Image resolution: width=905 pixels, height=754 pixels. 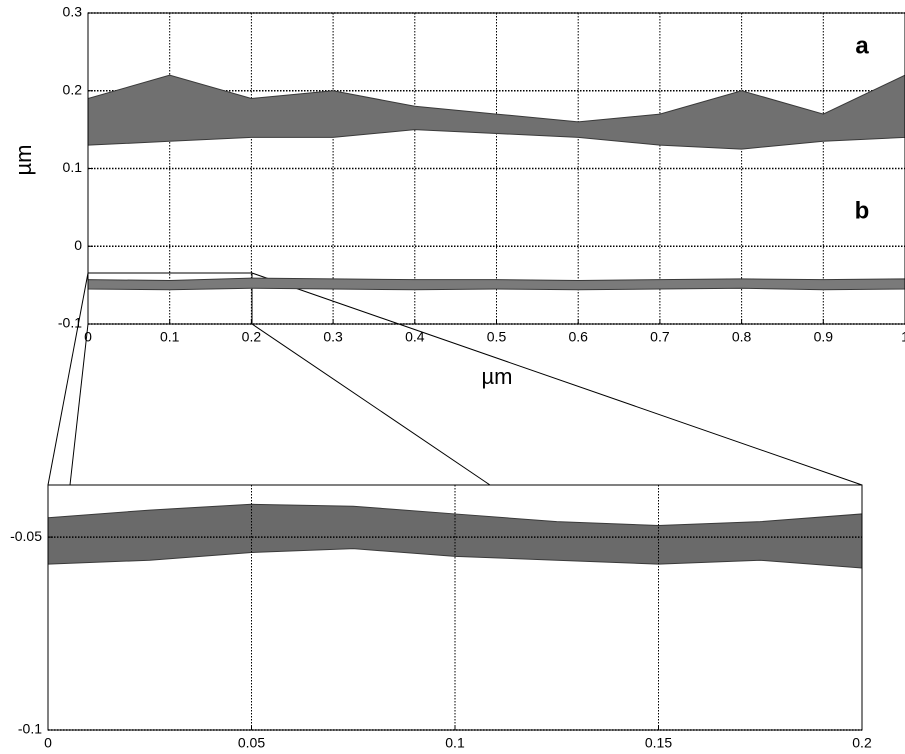 I want to click on y-tick-label: -0.05, so click(x=26, y=536).